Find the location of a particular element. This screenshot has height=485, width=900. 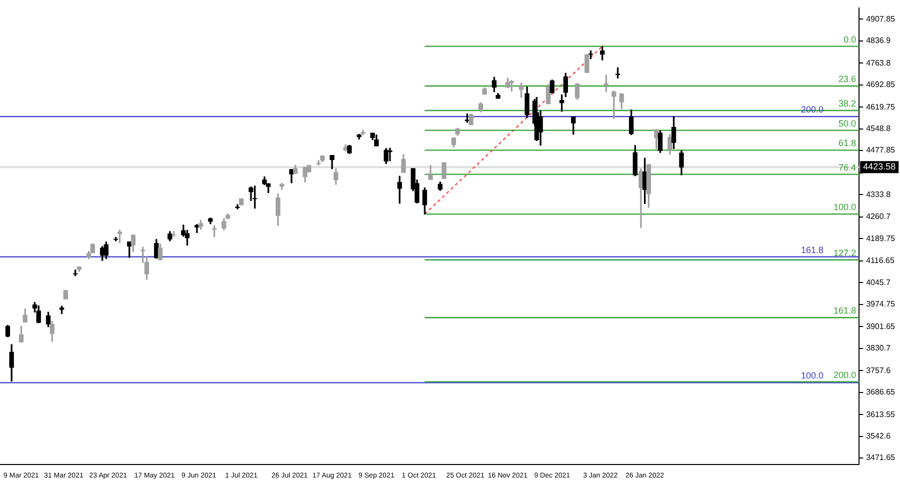

series-label: 50.0 is located at coordinates (847, 123).